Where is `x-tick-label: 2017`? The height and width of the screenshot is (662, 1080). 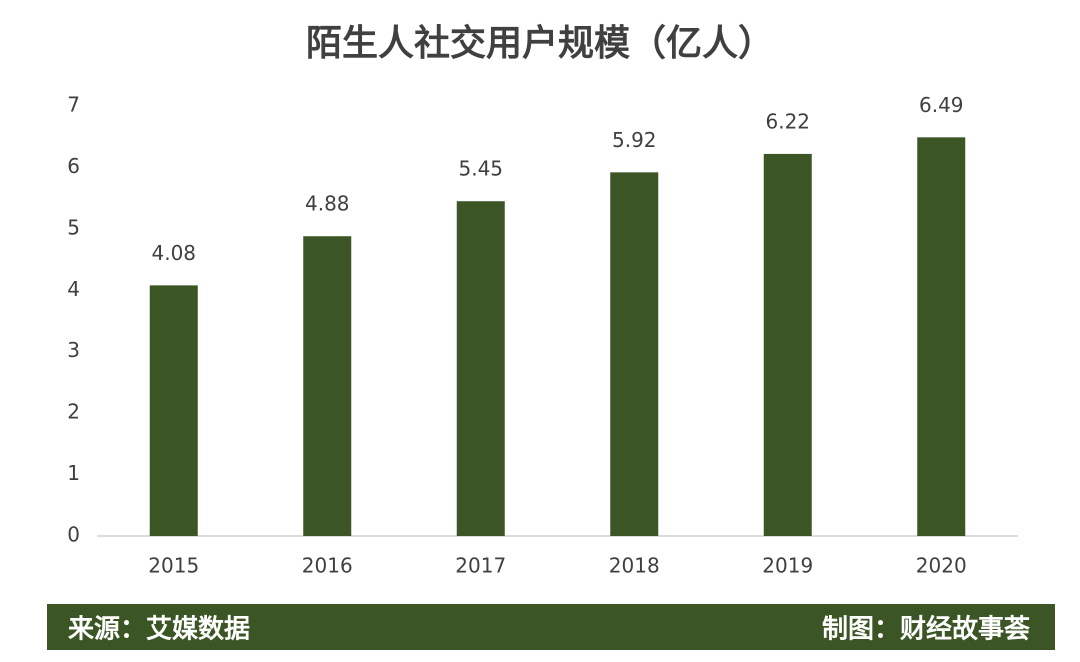 x-tick-label: 2017 is located at coordinates (480, 566).